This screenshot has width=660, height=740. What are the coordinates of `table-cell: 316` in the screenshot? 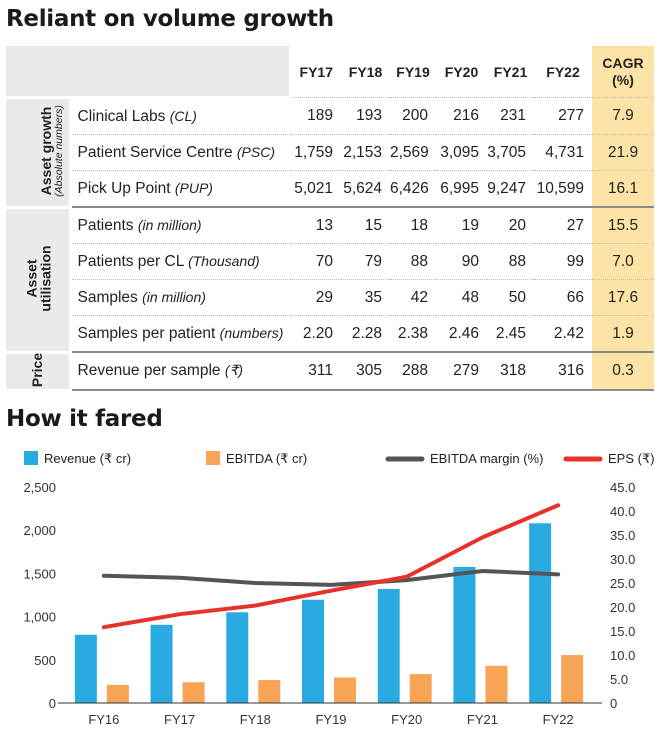 It's located at (563, 371).